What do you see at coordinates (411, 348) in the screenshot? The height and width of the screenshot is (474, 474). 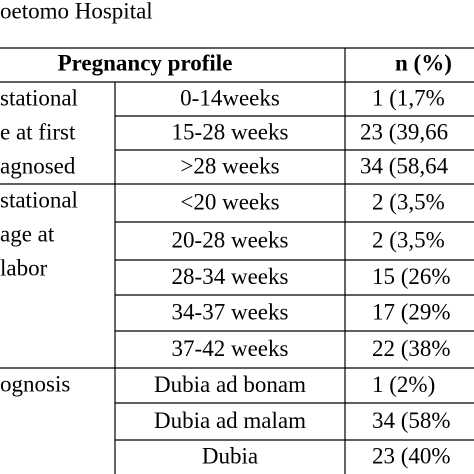 I see `n-cell: 22 (38%` at bounding box center [411, 348].